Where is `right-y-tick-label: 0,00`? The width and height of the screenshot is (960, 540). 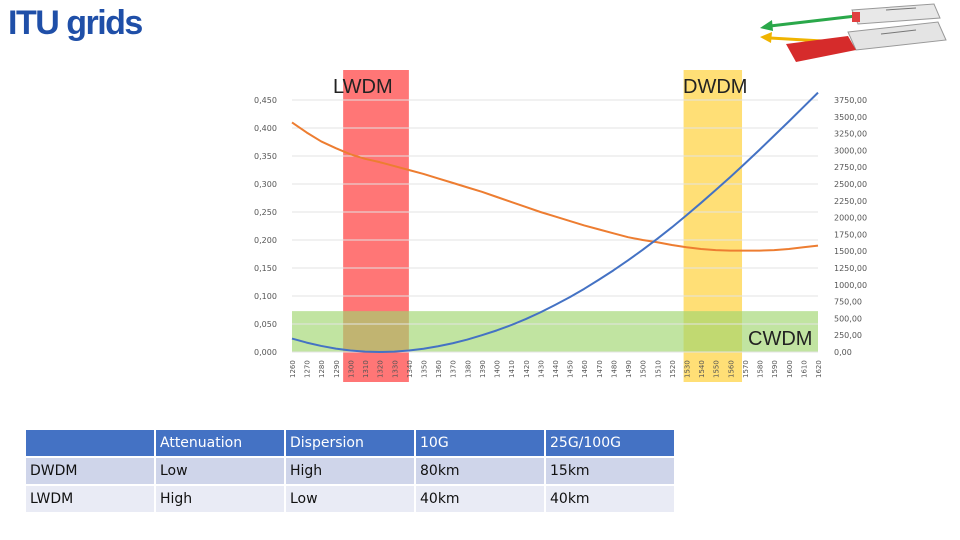 right-y-tick-label: 0,00 is located at coordinates (843, 352).